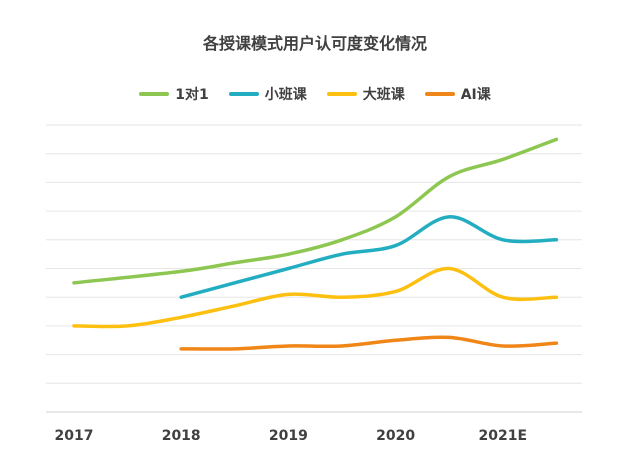  What do you see at coordinates (315, 297) in the screenshot?
I see `series-line-large-class` at bounding box center [315, 297].